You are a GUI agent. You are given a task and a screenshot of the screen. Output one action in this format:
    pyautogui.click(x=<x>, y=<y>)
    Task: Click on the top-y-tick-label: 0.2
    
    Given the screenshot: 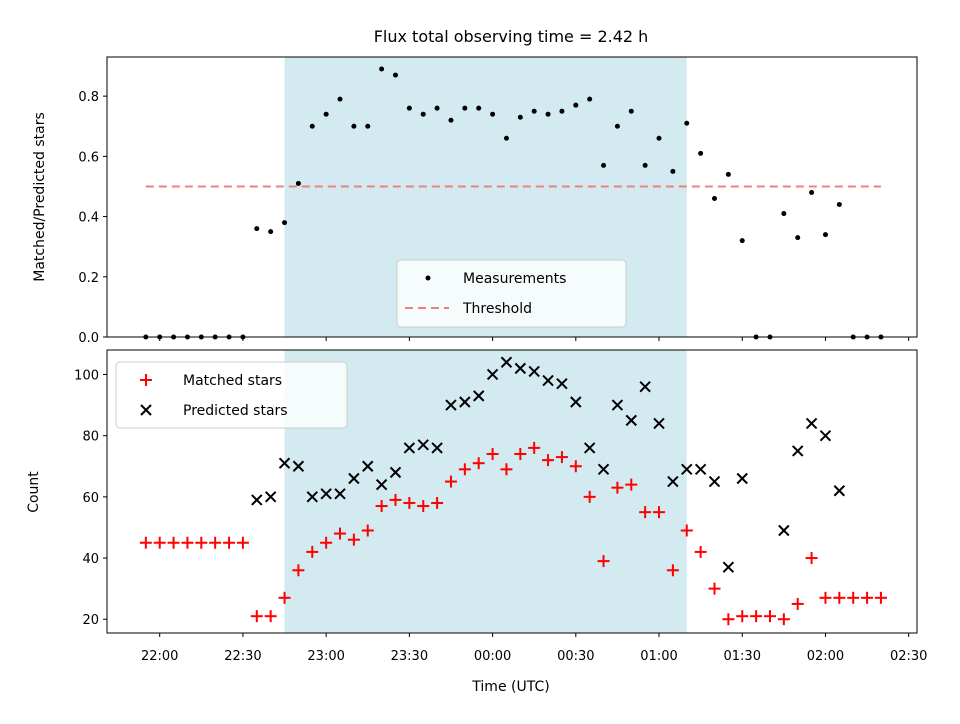 What is the action you would take?
    pyautogui.click(x=88, y=278)
    